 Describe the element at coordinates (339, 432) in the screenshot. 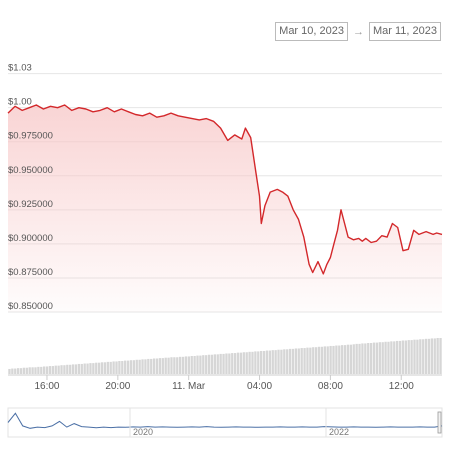

I see `navigator-year-label: 2022` at that location.